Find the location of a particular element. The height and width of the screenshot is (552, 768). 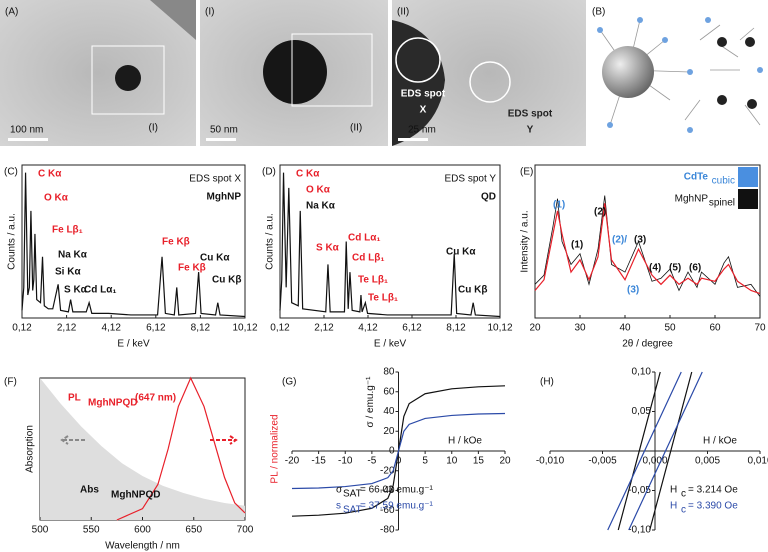

x-tick-label: 650 is located at coordinates (193, 530).